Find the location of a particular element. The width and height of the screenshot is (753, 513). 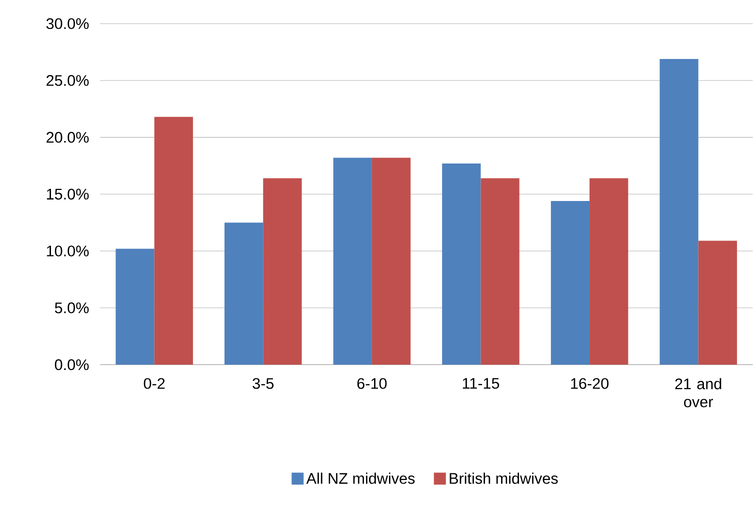

y-tick-label: 15.0% is located at coordinates (67, 194).